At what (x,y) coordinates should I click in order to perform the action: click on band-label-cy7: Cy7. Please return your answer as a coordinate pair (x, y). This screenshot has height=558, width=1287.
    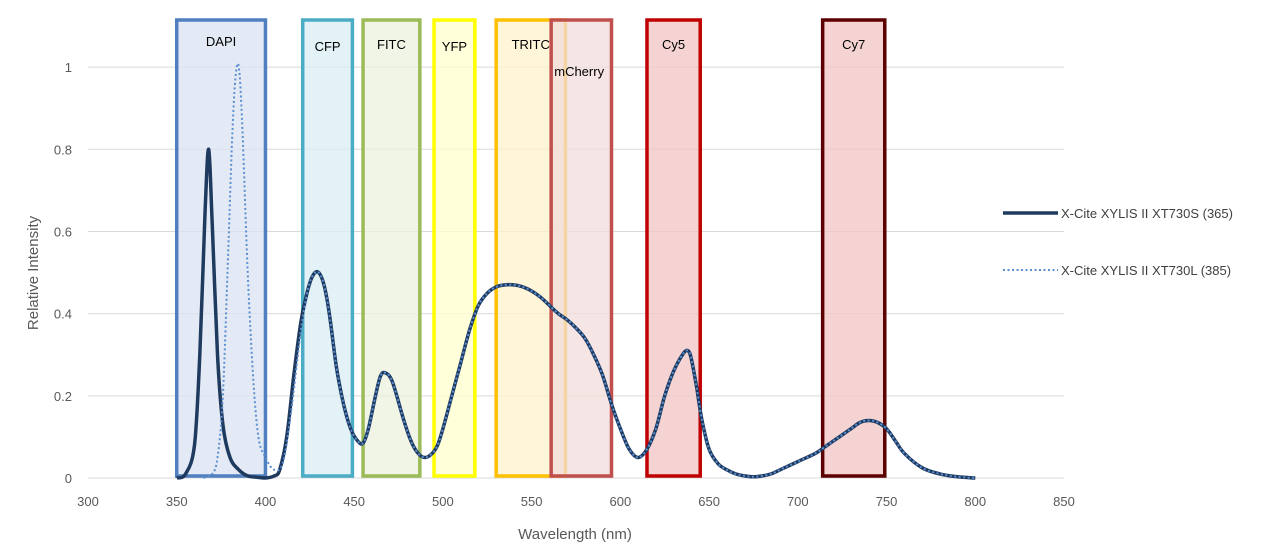
    Looking at the image, I should click on (853, 44).